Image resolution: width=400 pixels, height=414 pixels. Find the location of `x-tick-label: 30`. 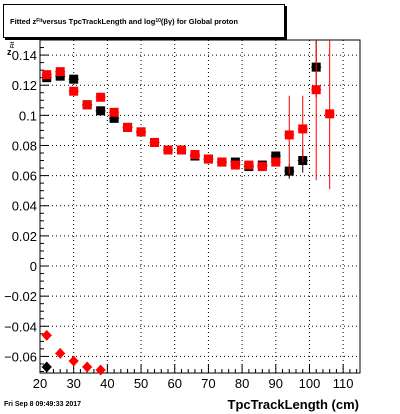

x-tick-label: 30 is located at coordinates (73, 383).